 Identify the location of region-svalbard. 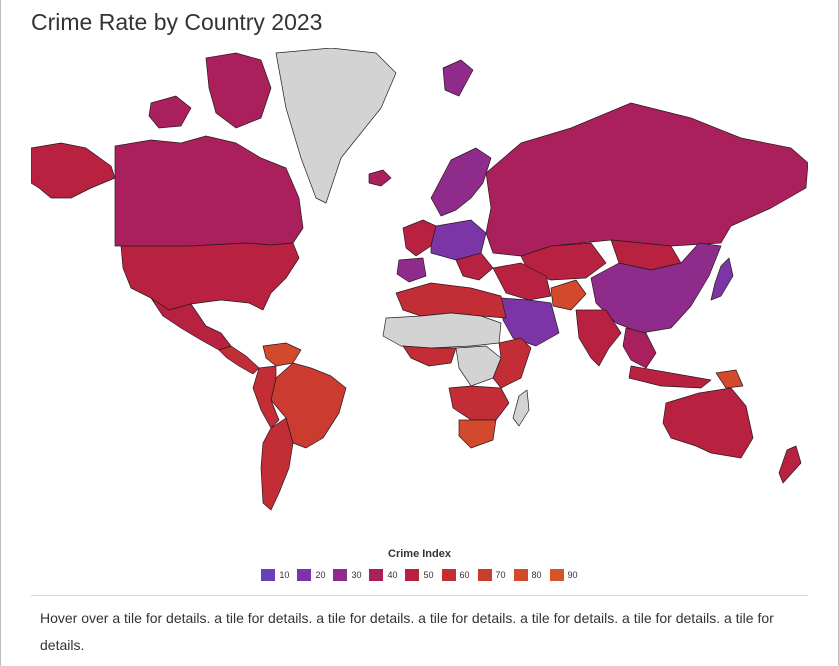
(458, 78).